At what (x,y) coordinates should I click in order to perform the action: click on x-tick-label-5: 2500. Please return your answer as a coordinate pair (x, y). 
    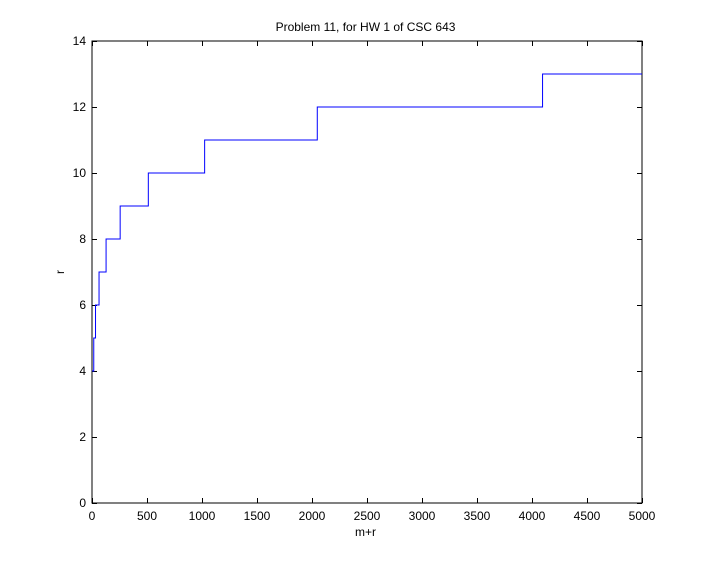
    Looking at the image, I should click on (367, 516).